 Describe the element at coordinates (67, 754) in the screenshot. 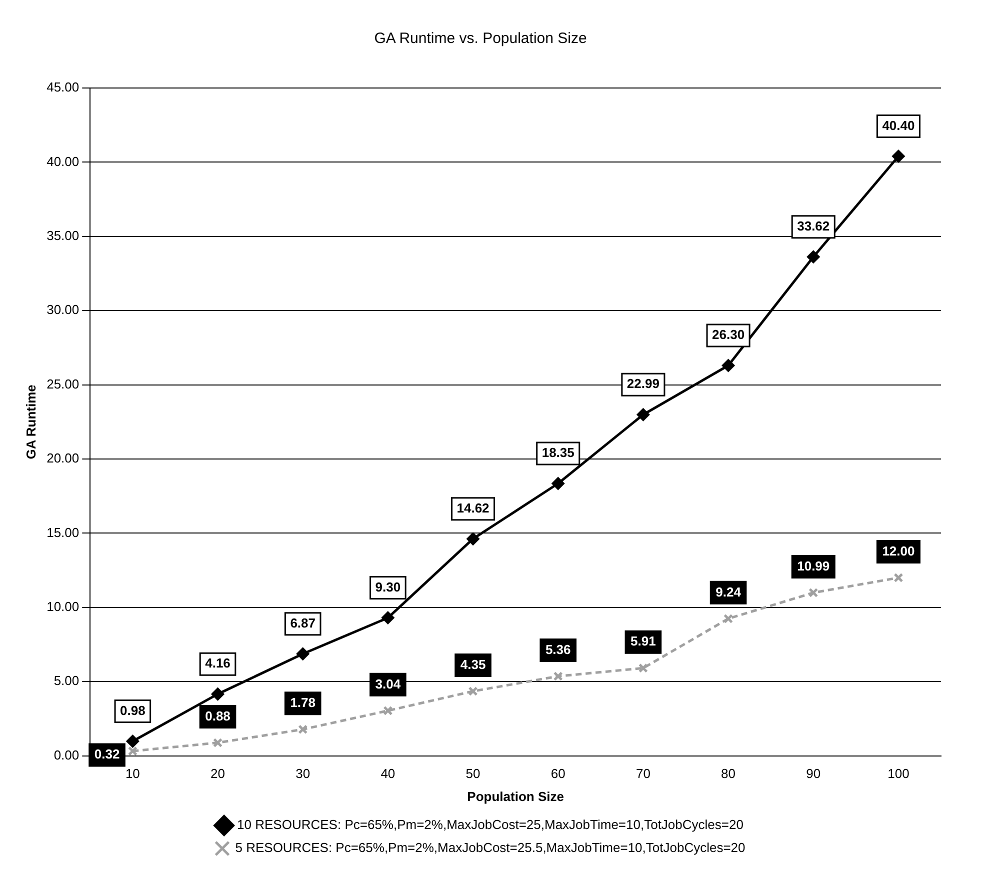

I see `y-tick-label: 0.00` at that location.